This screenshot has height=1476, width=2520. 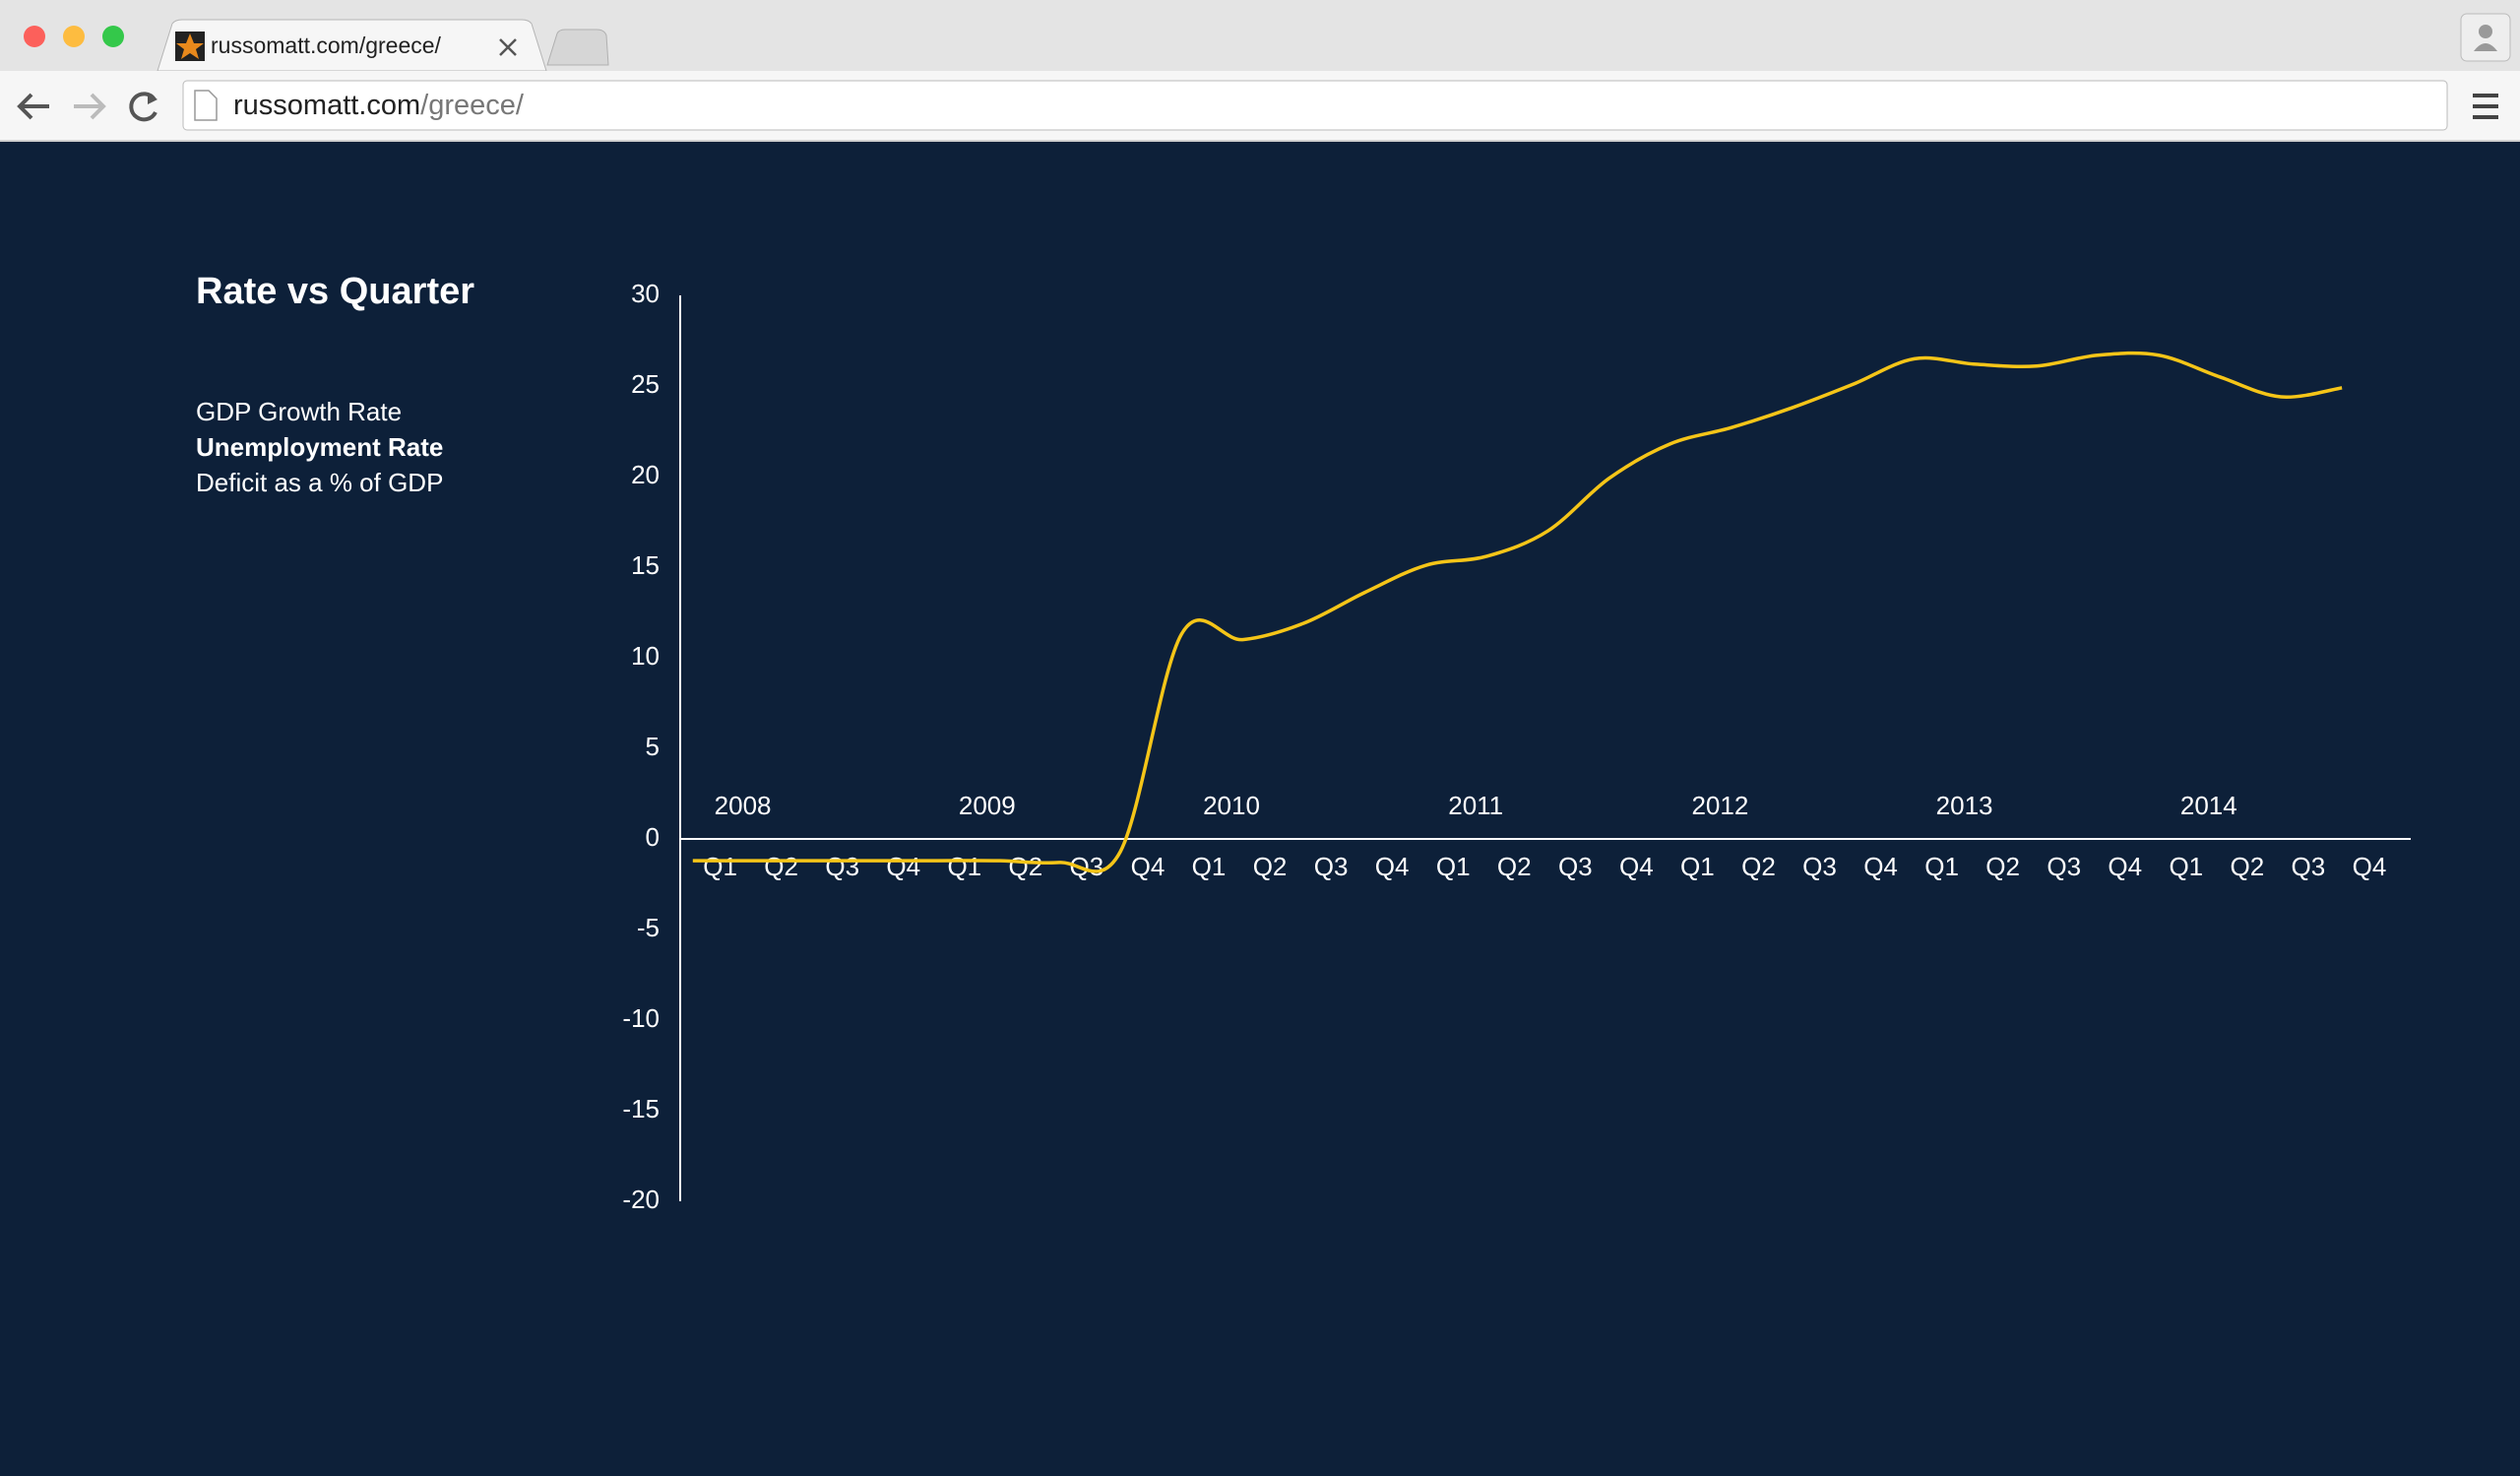 What do you see at coordinates (190, 46) in the screenshot?
I see `favicon-star` at bounding box center [190, 46].